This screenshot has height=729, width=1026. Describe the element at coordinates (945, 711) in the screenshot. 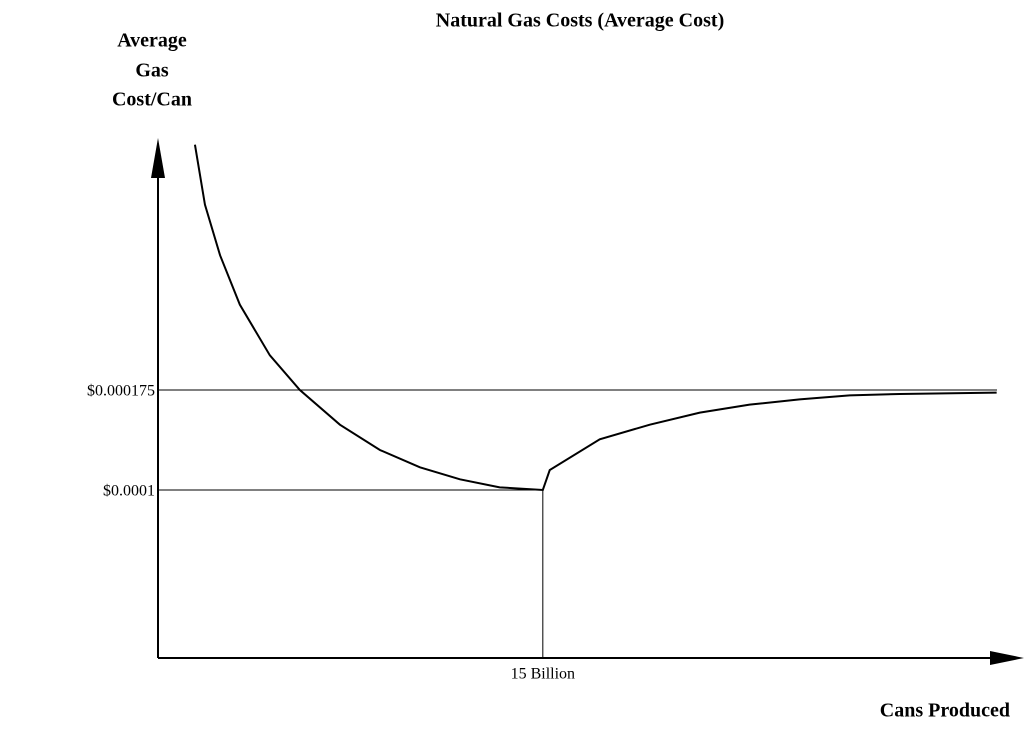

I see `x-axis-label: Cans Produced` at that location.